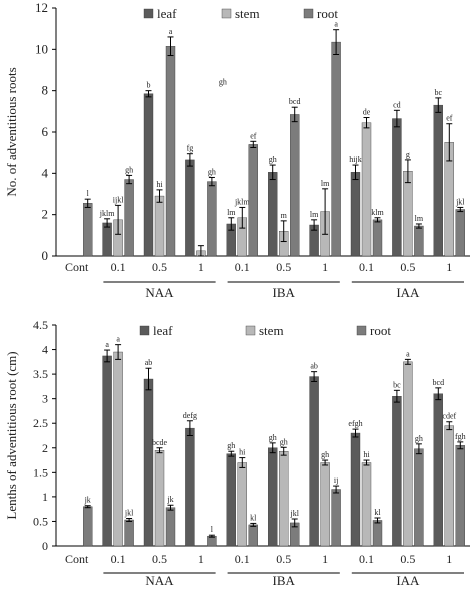  What do you see at coordinates (41, 48) in the screenshot?
I see `y-tick-label: 10` at bounding box center [41, 48].